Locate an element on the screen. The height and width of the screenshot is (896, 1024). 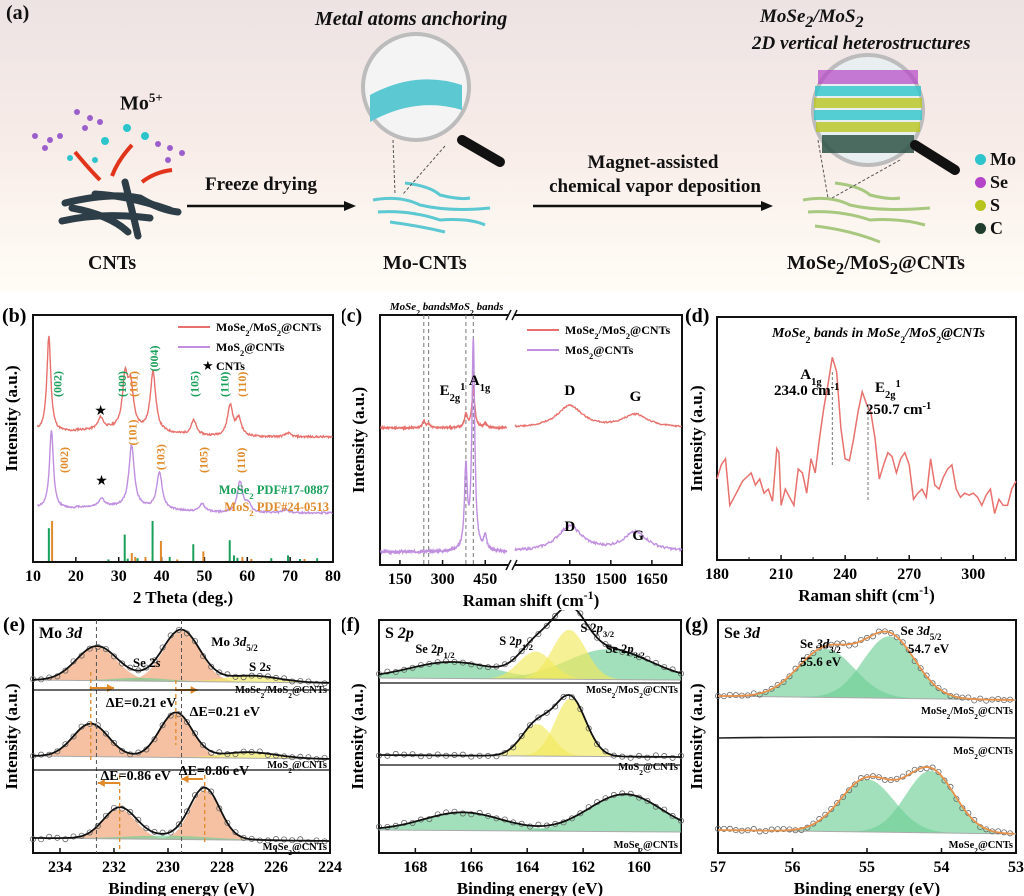
cnt-star-marker: ★ is located at coordinates (100, 411).